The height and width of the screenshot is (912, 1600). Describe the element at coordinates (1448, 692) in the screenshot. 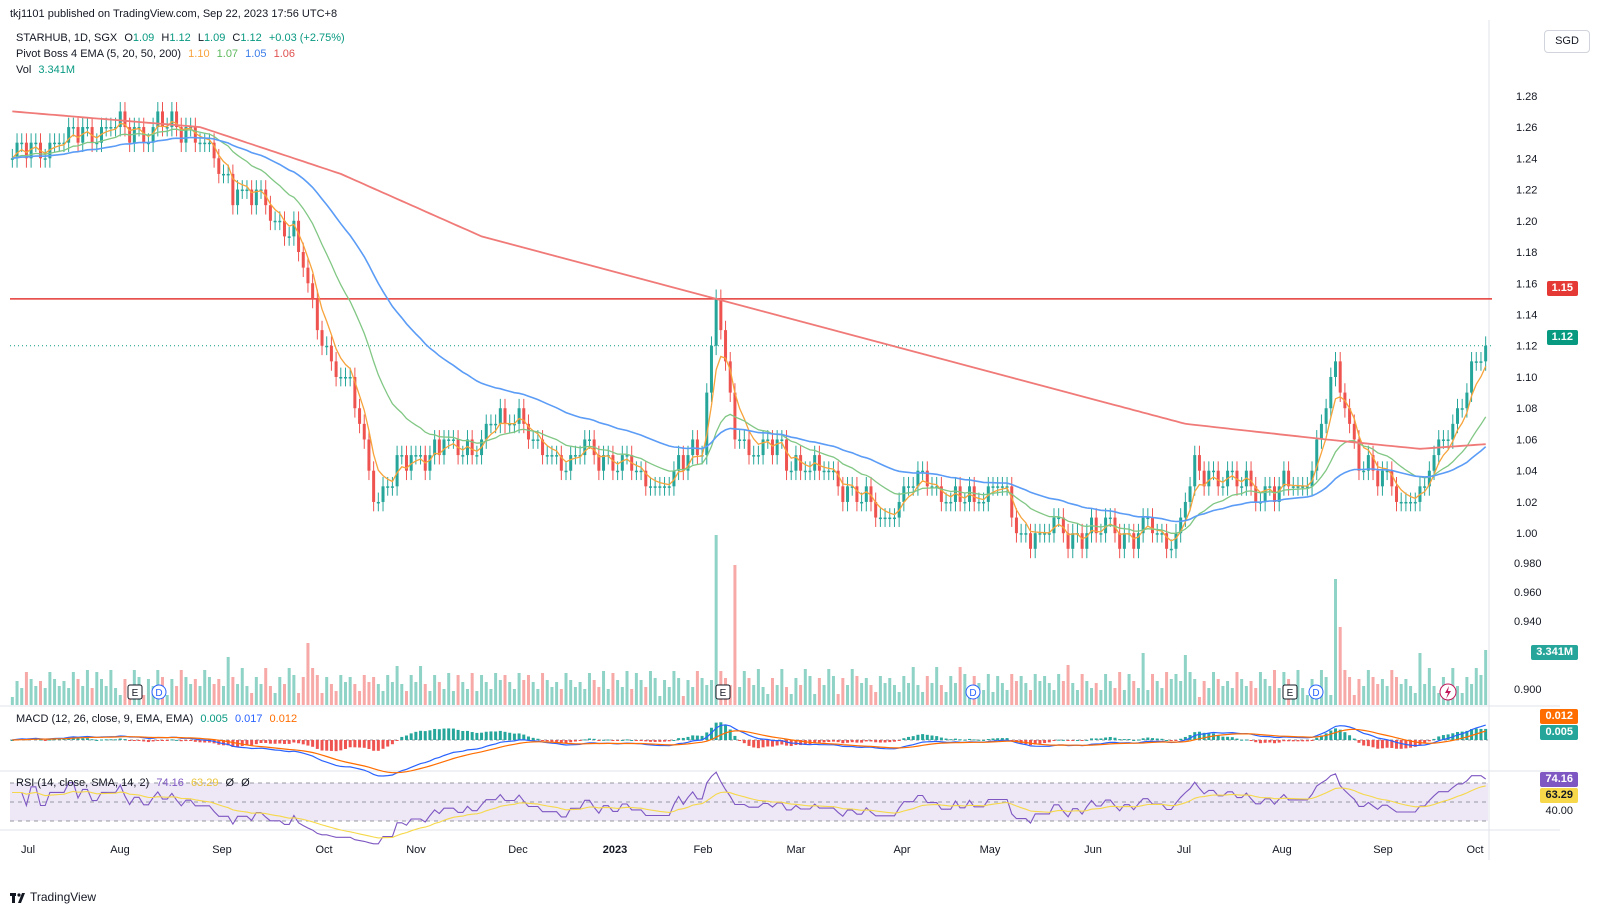

I see `lightning-icon` at that location.